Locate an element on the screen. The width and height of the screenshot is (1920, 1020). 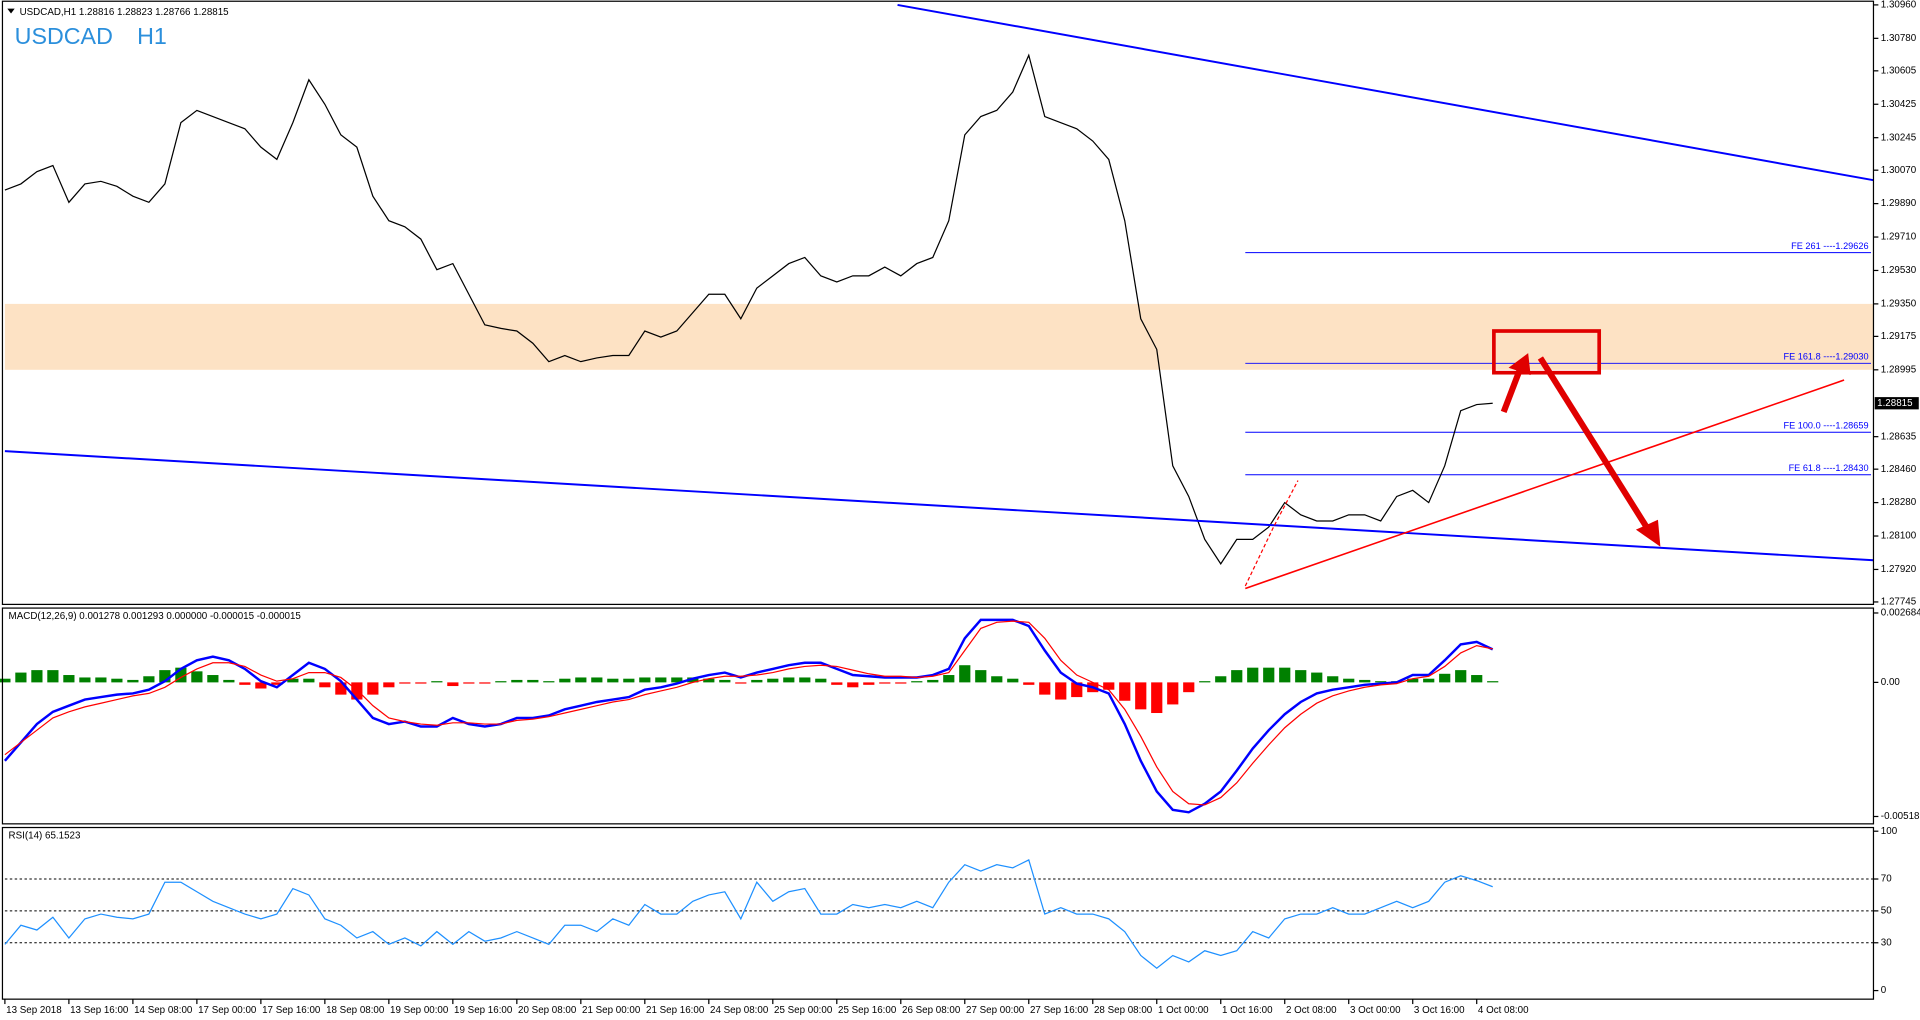
x-tick-label: 21 Sep 00:00 is located at coordinates (611, 1010).